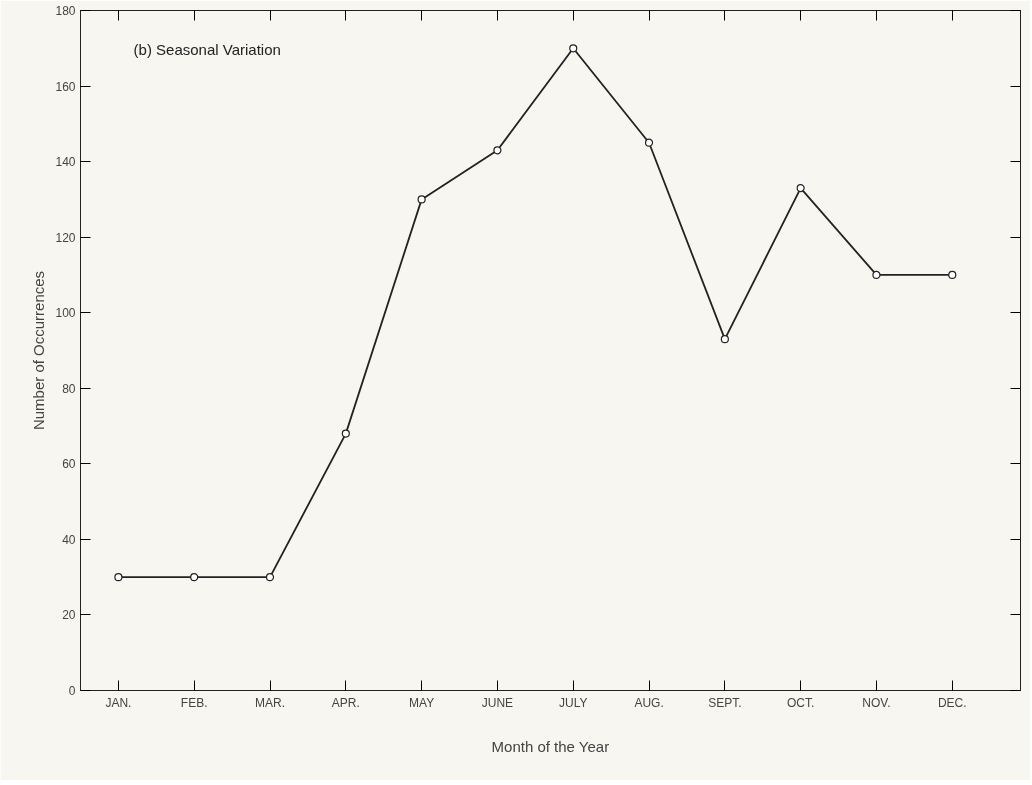  What do you see at coordinates (39, 350) in the screenshot?
I see `y-axis-title: Number of Occurrences` at bounding box center [39, 350].